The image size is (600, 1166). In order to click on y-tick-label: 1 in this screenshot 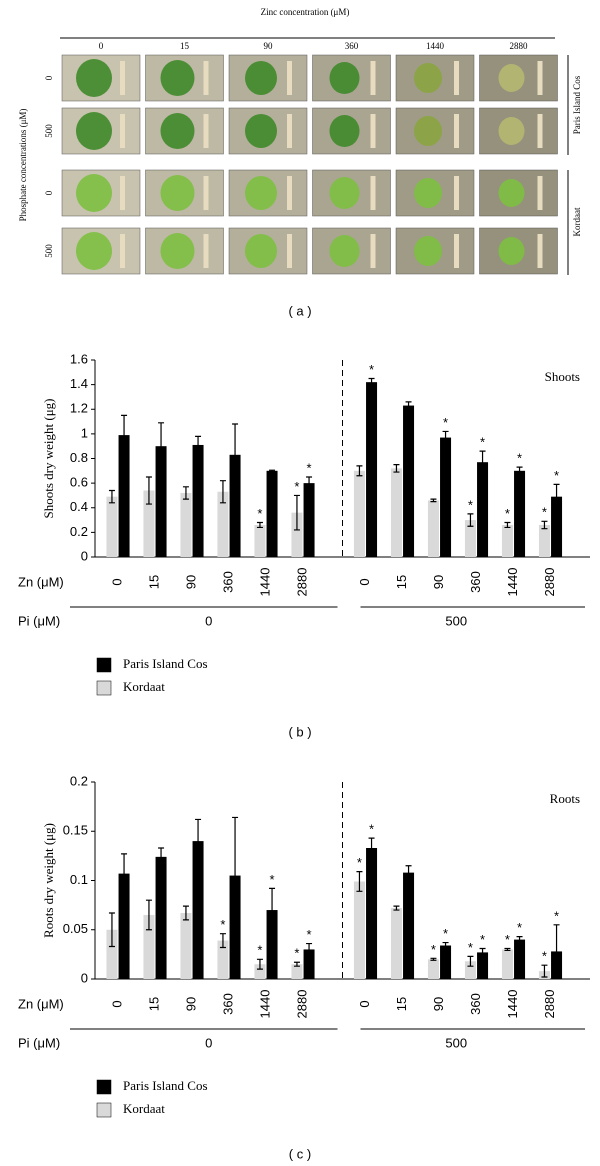, I will do `click(84, 432)`.